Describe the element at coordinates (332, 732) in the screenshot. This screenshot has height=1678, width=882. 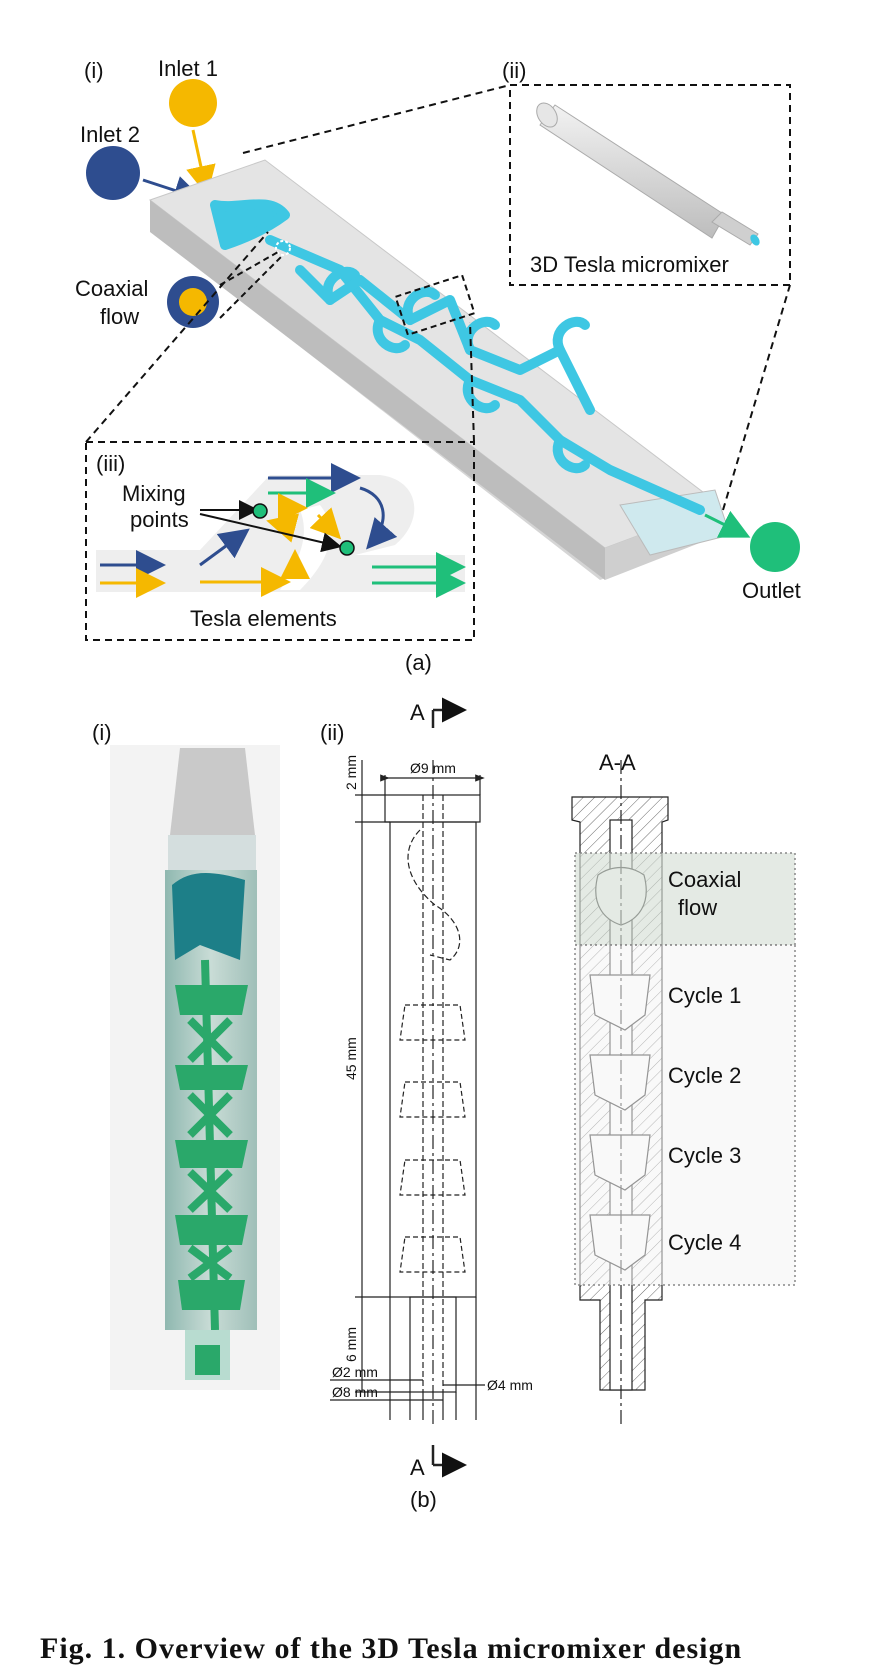
I see `panel-b-sub-ii-label: (ii)` at that location.